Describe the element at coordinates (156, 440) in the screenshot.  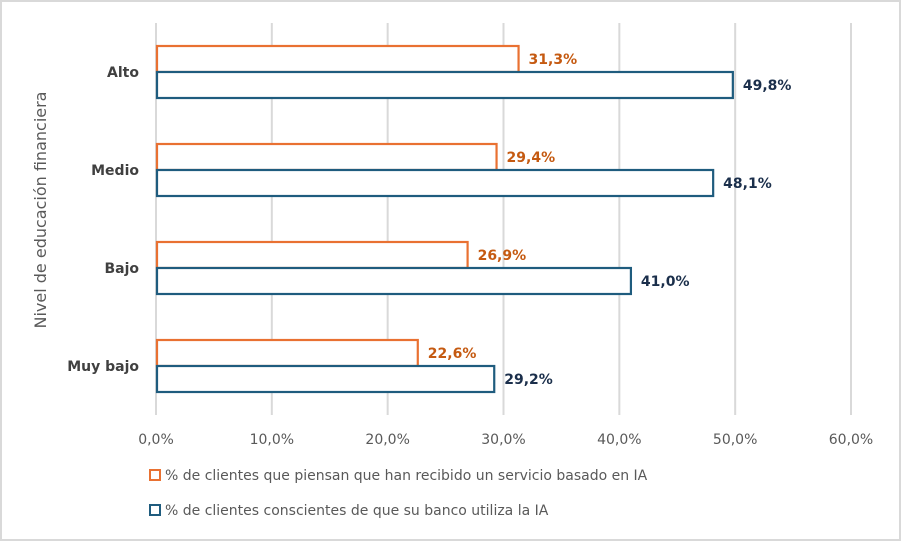
I see `x-tick-label: 0,0%` at that location.